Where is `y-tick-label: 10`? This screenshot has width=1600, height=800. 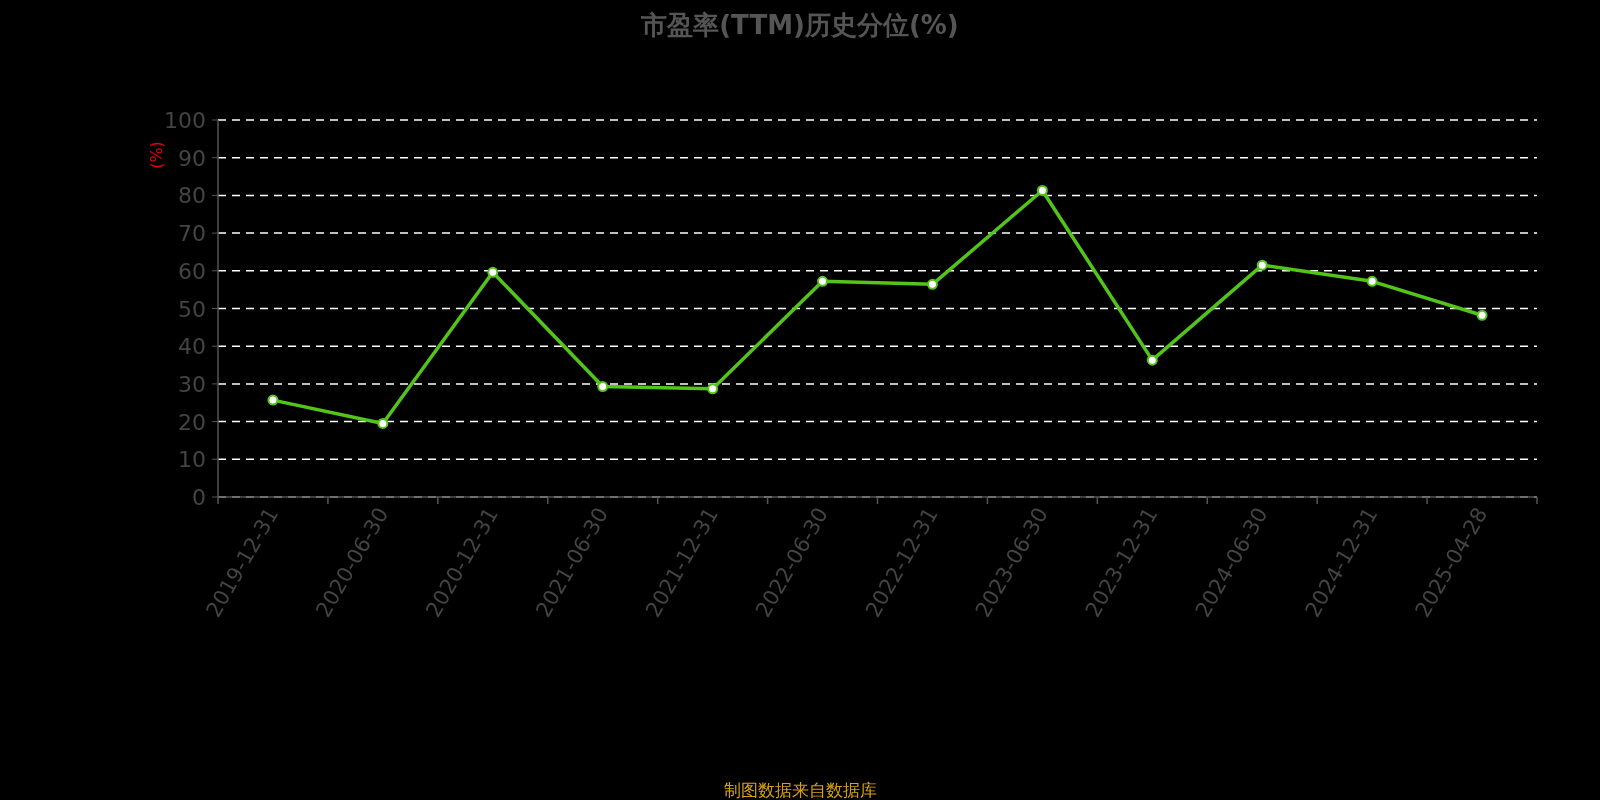 y-tick-label: 10 is located at coordinates (192, 460).